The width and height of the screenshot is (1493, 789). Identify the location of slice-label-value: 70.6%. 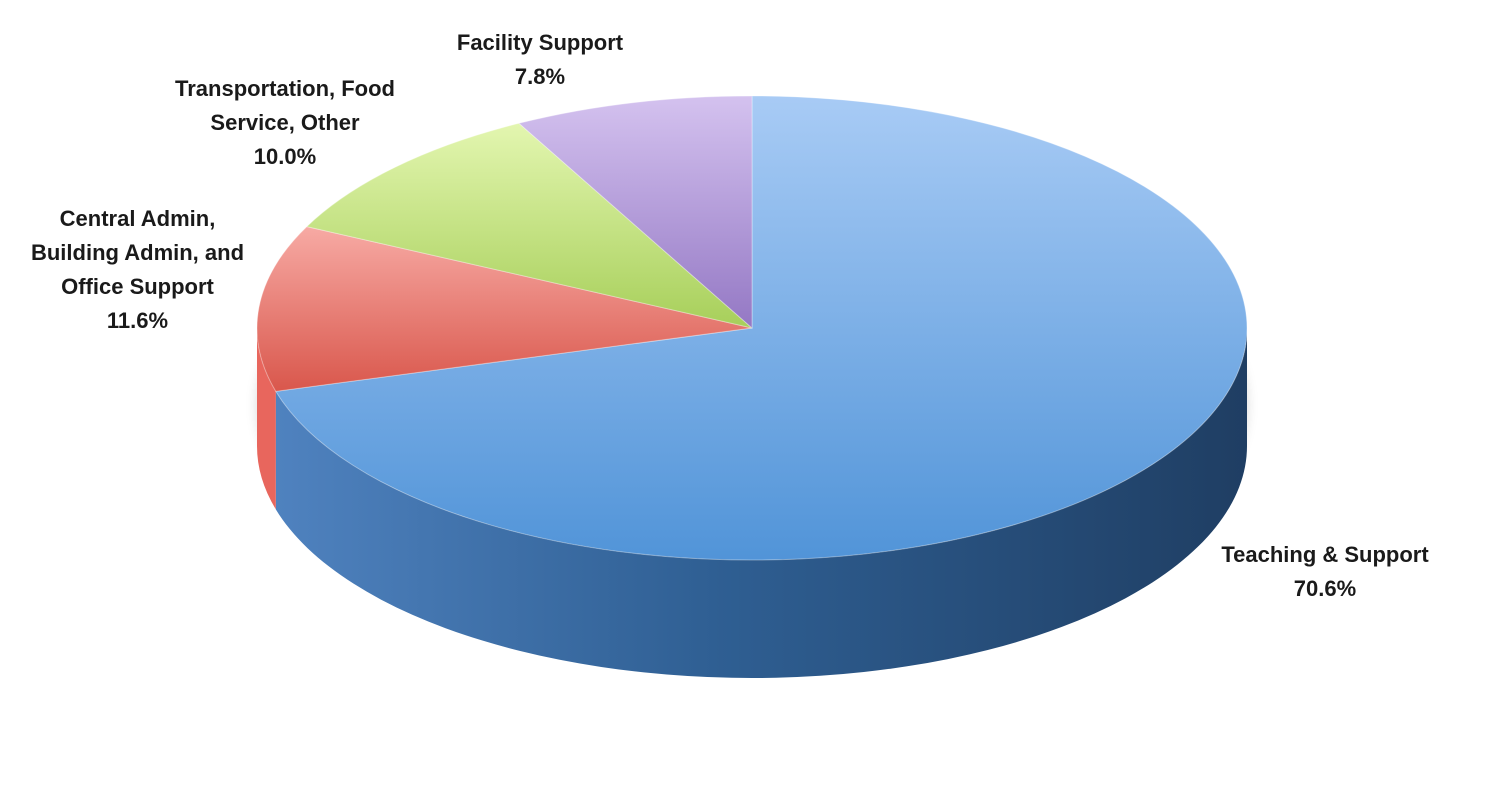
(1325, 588).